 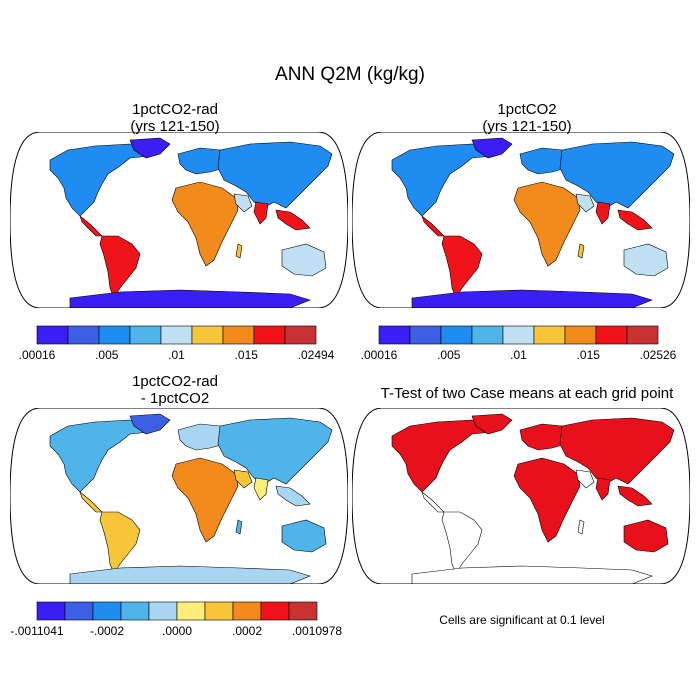 I want to click on colorbar-label: .0002, so click(x=247, y=631).